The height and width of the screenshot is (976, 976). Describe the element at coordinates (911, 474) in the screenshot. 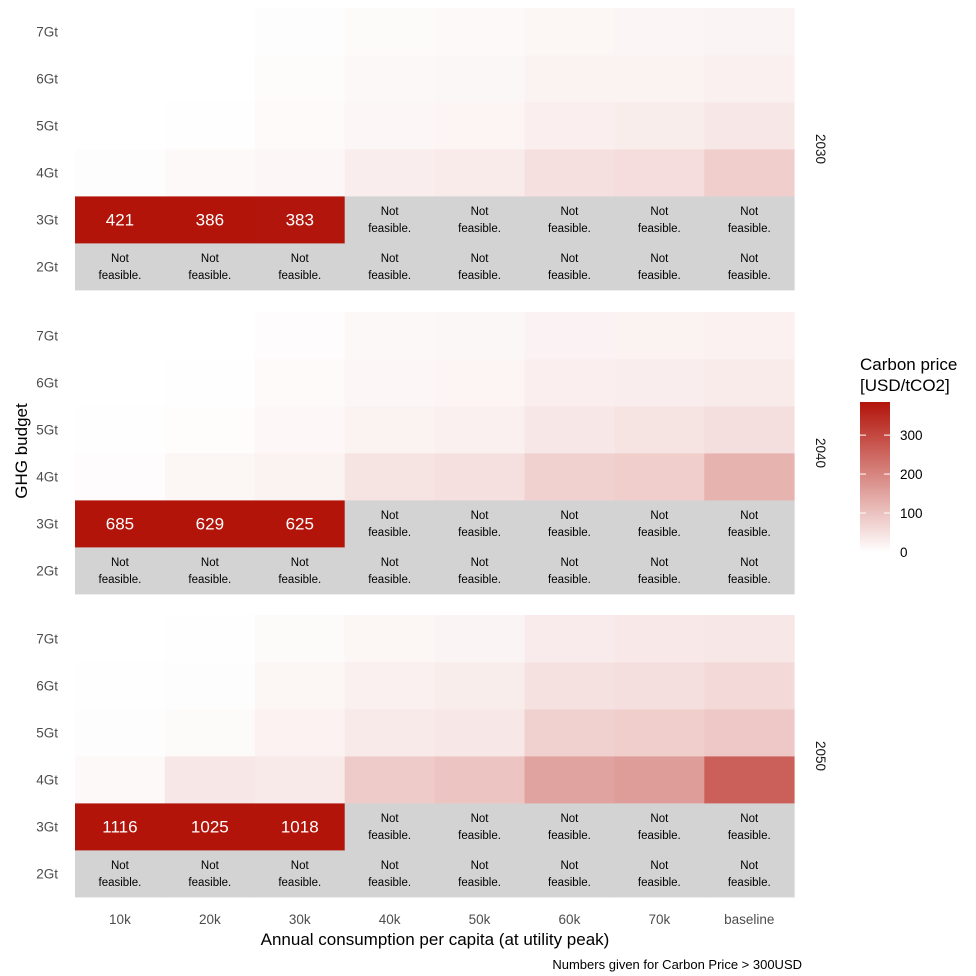

I see `legend-tick-label: 200` at that location.